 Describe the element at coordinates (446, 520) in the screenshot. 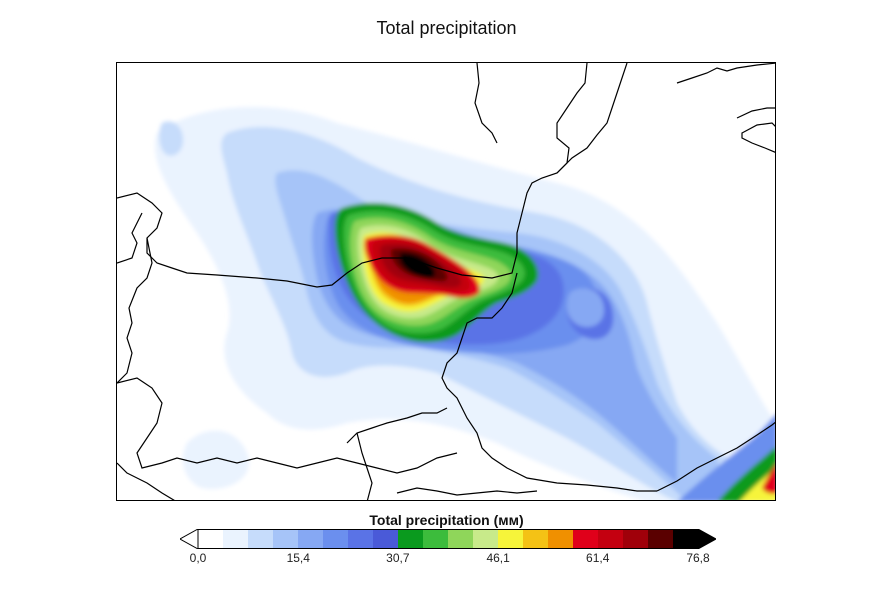

I see `colorbar-title: Total precipitation (мм)` at that location.